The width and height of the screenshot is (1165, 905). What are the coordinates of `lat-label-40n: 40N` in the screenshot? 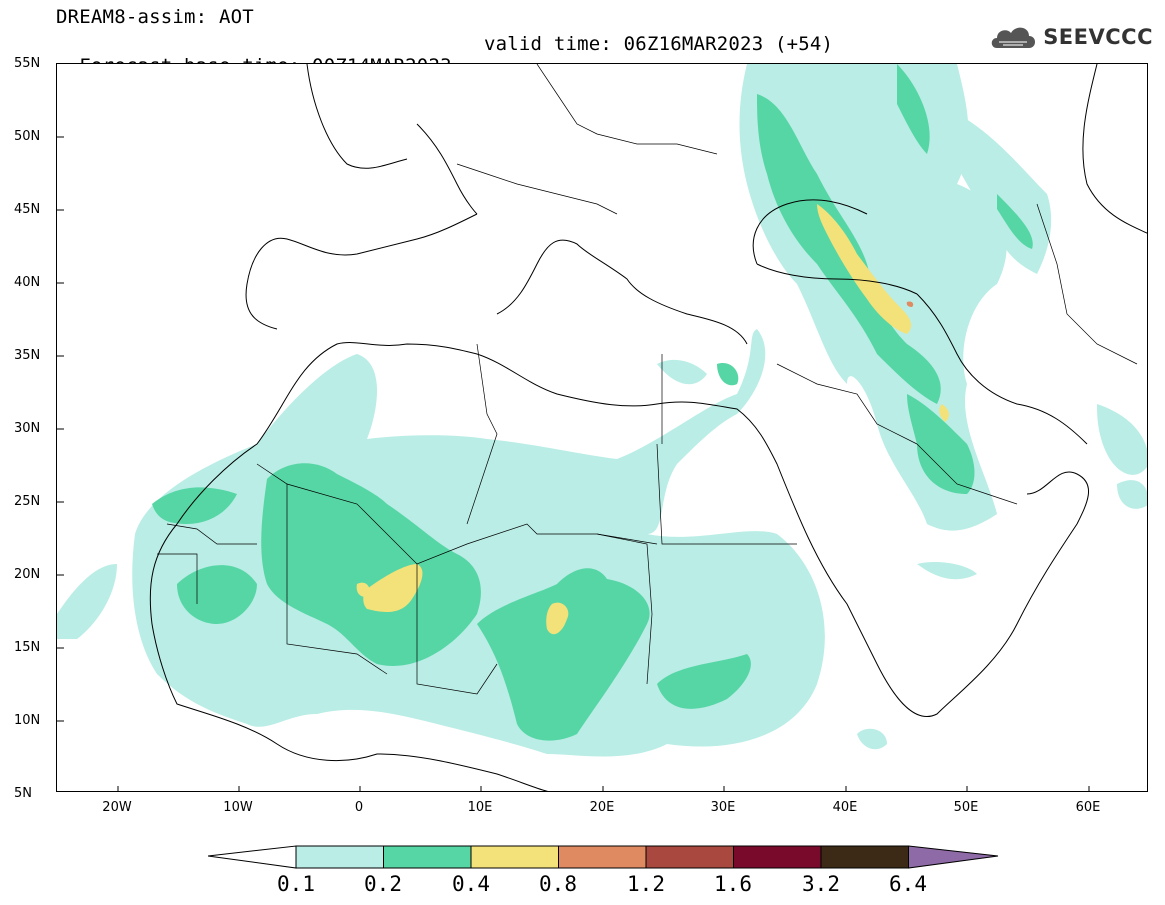 It's located at (27, 282).